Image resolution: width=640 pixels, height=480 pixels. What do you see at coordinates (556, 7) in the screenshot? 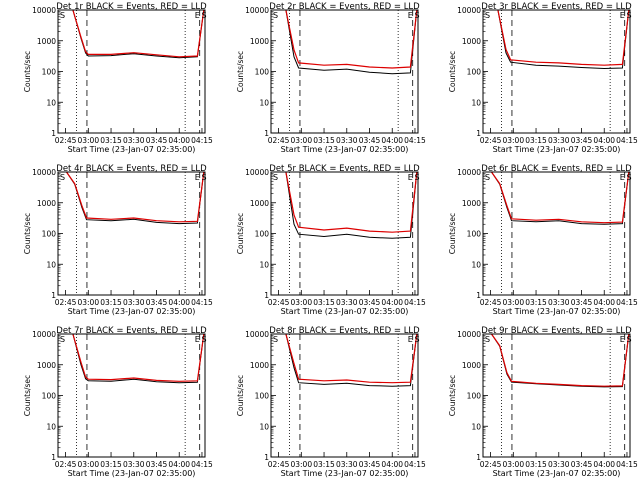
I see `panel-title: Det 3r BLACK = Events, RED = LLD` at bounding box center [556, 7].